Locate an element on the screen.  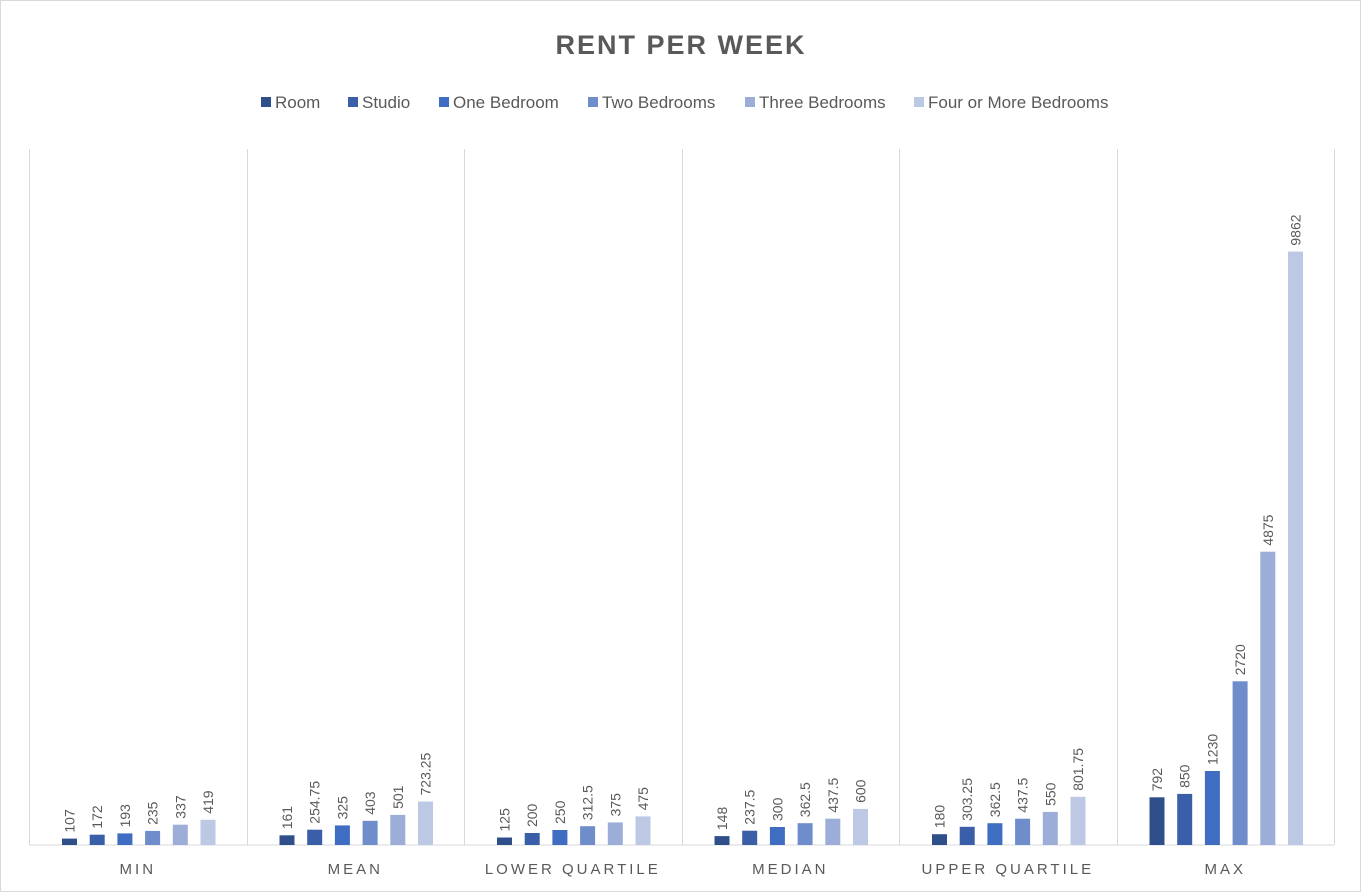
data-label-max-room: 792 is located at coordinates (1157, 780).